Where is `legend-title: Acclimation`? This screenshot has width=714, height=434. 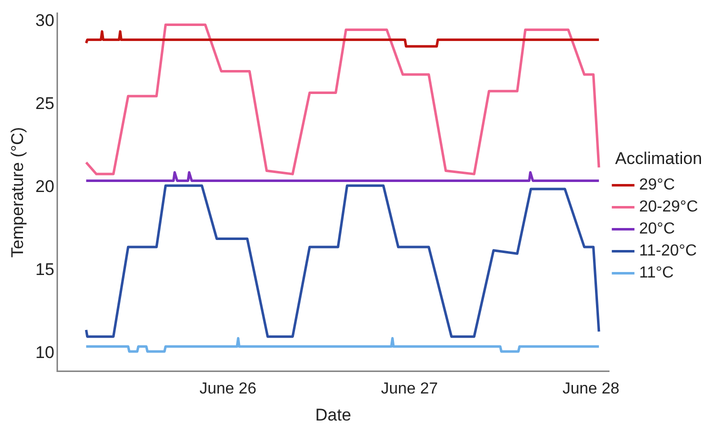
legend-title: Acclimation is located at coordinates (658, 158).